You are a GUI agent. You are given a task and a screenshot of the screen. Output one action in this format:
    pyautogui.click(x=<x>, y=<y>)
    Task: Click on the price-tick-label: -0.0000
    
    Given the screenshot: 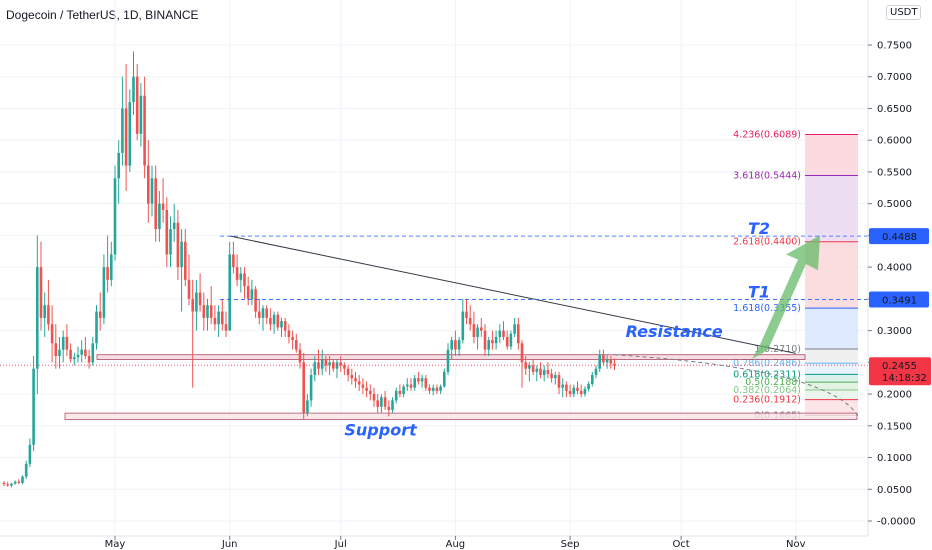 What is the action you would take?
    pyautogui.click(x=896, y=522)
    